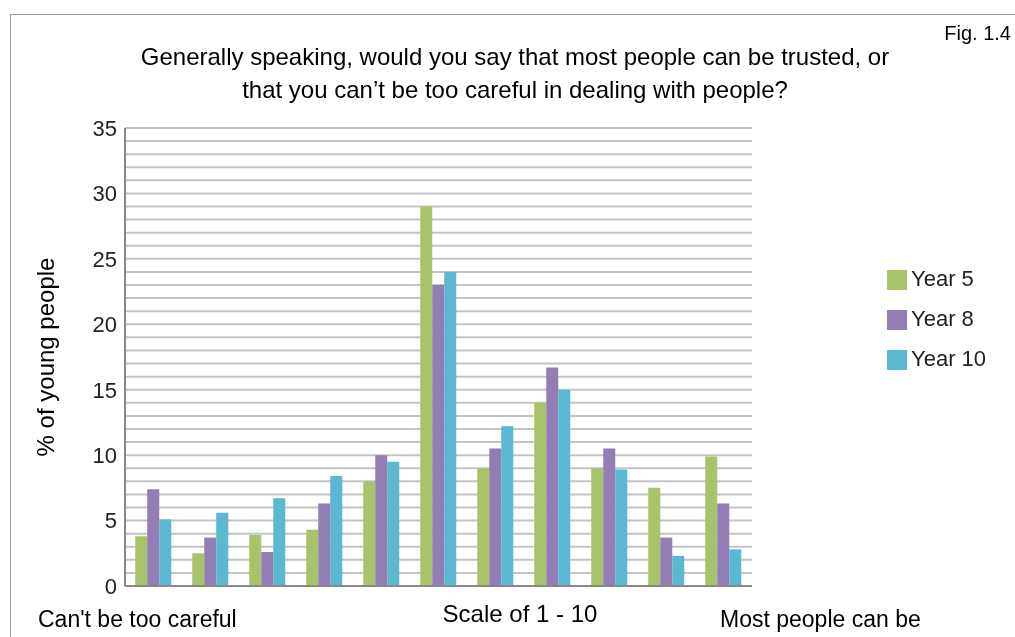 The image size is (1015, 637). Describe the element at coordinates (515, 73) in the screenshot. I see `chart-title: Generally speaking, would you say that most people can be trusted, or that you can’t be too careful in dealing with people?` at that location.